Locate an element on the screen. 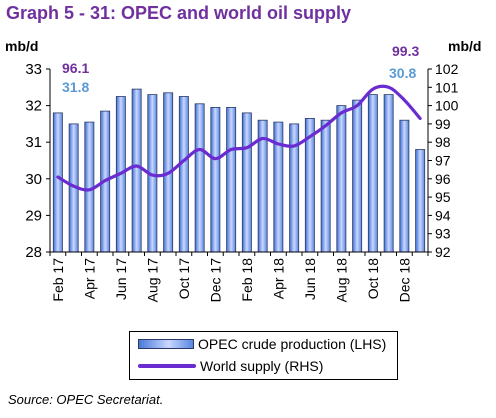 This screenshot has height=418, width=496. right-axis-unit: mb/d is located at coordinates (465, 46).